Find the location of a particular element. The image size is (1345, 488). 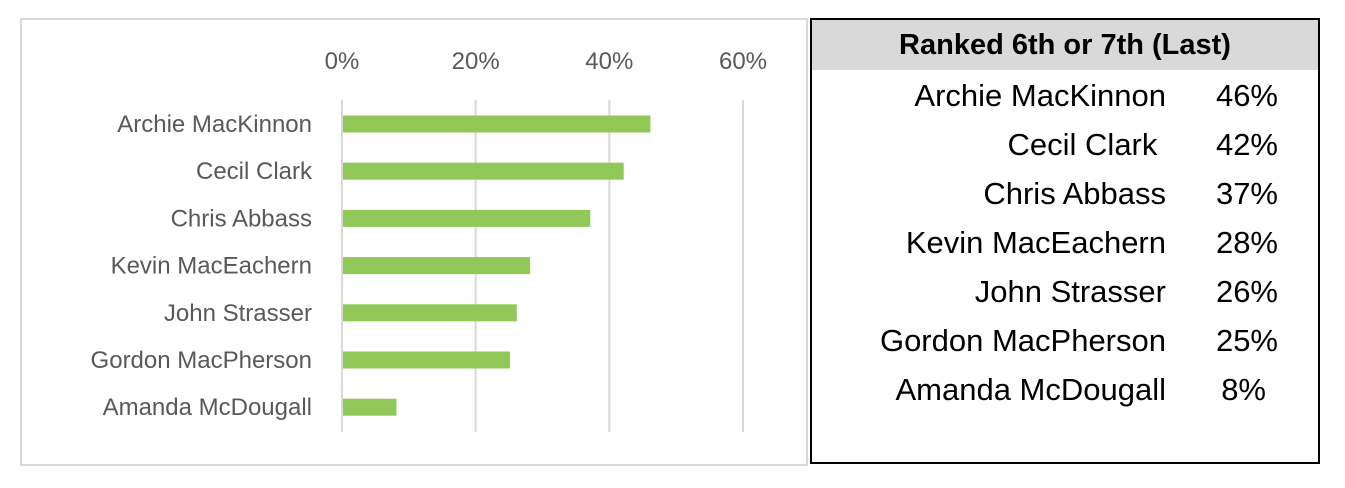

table-row-name: Chris Abbass is located at coordinates (1074, 193).